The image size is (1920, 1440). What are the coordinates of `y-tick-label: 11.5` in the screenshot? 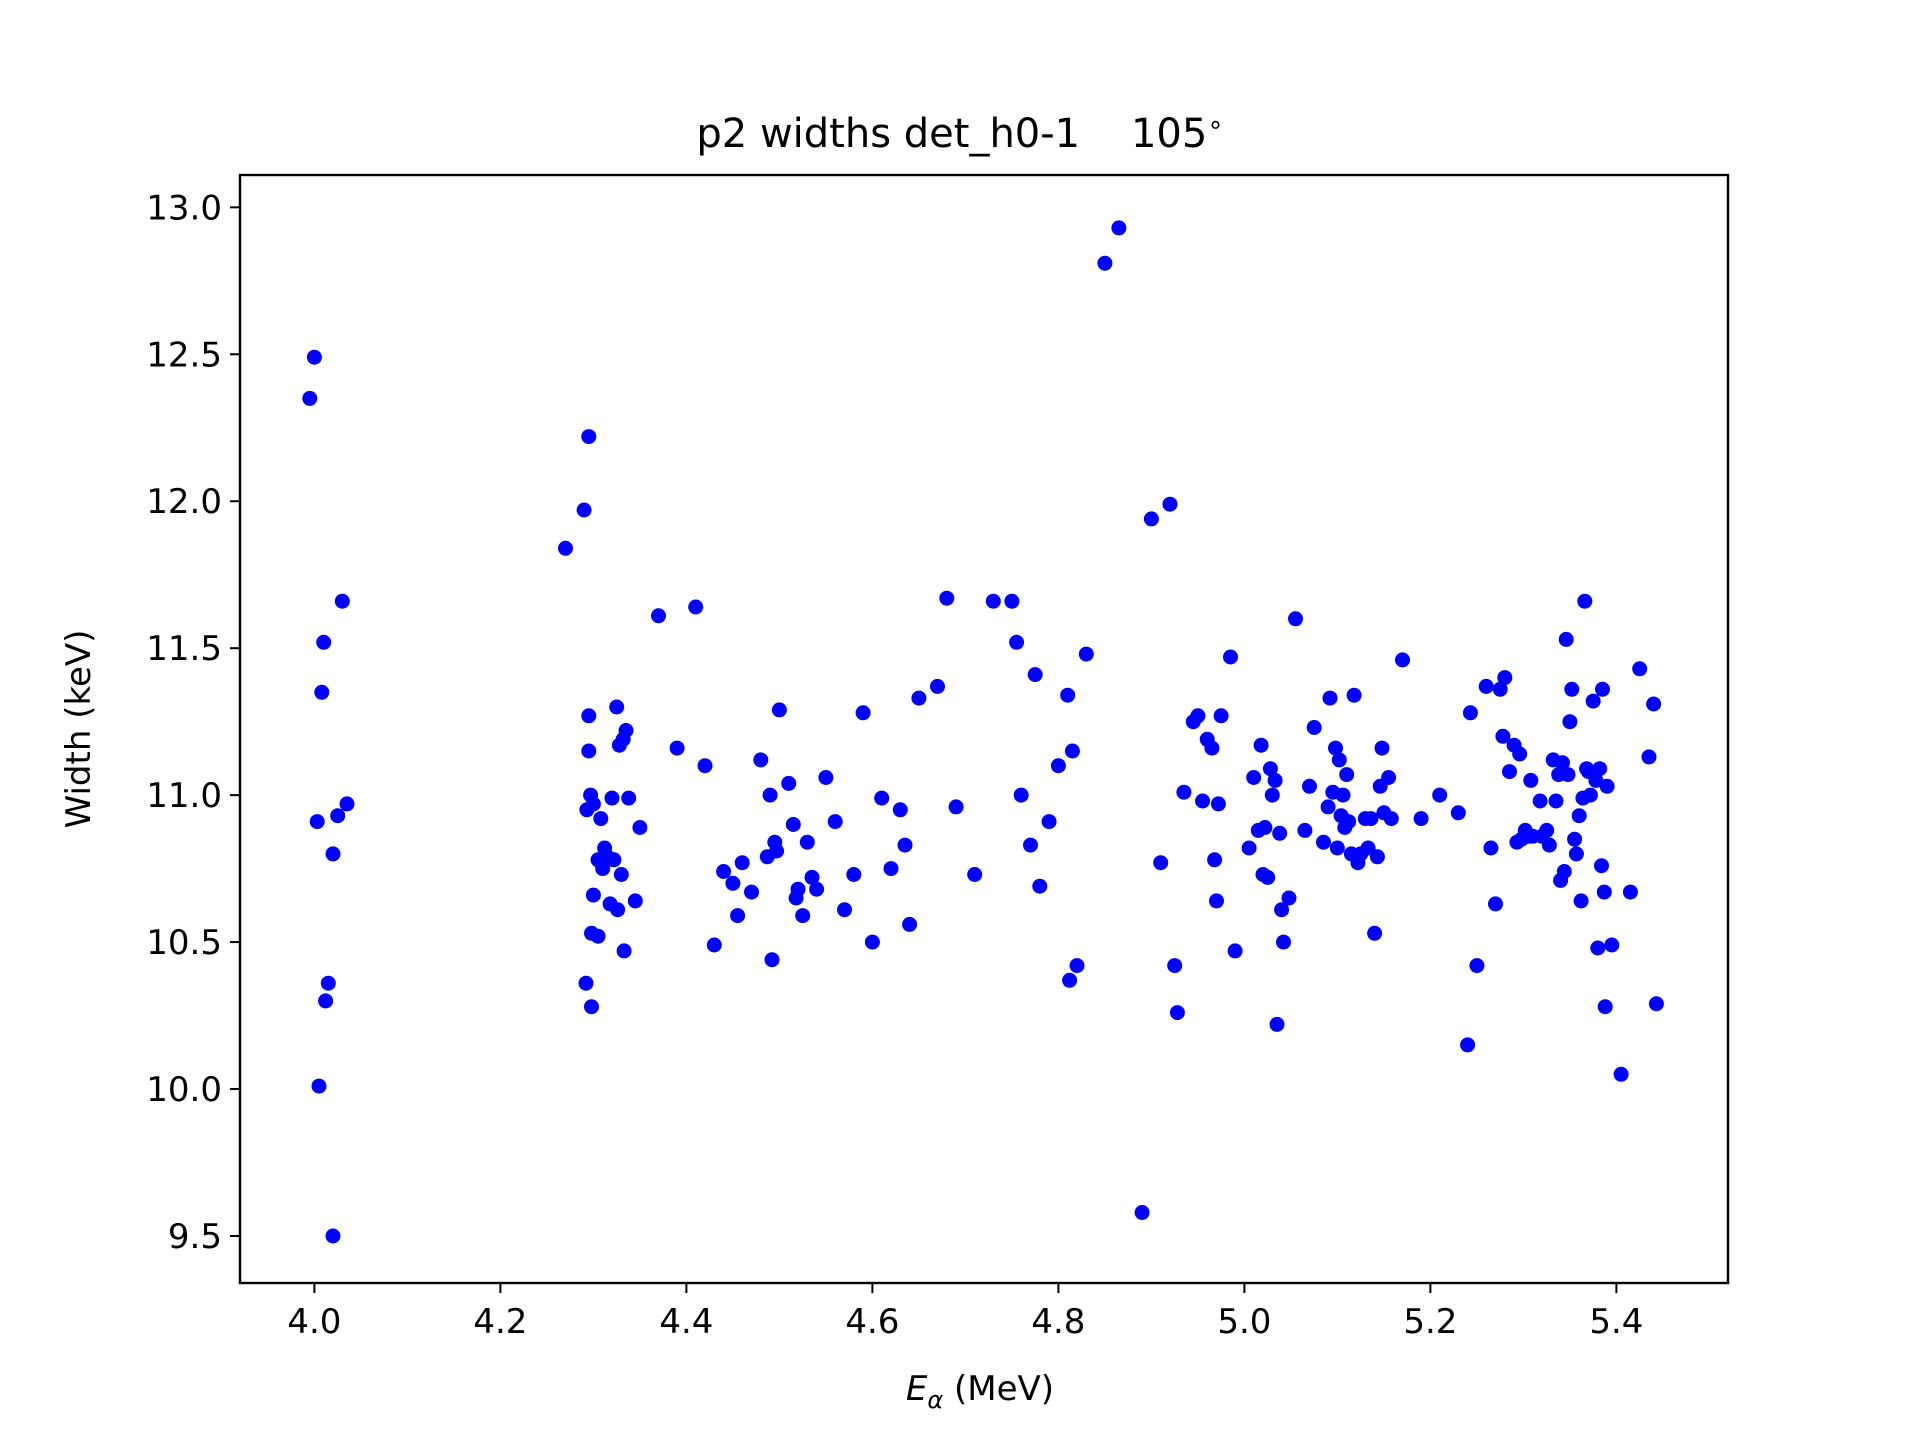 It's located at (184, 649).